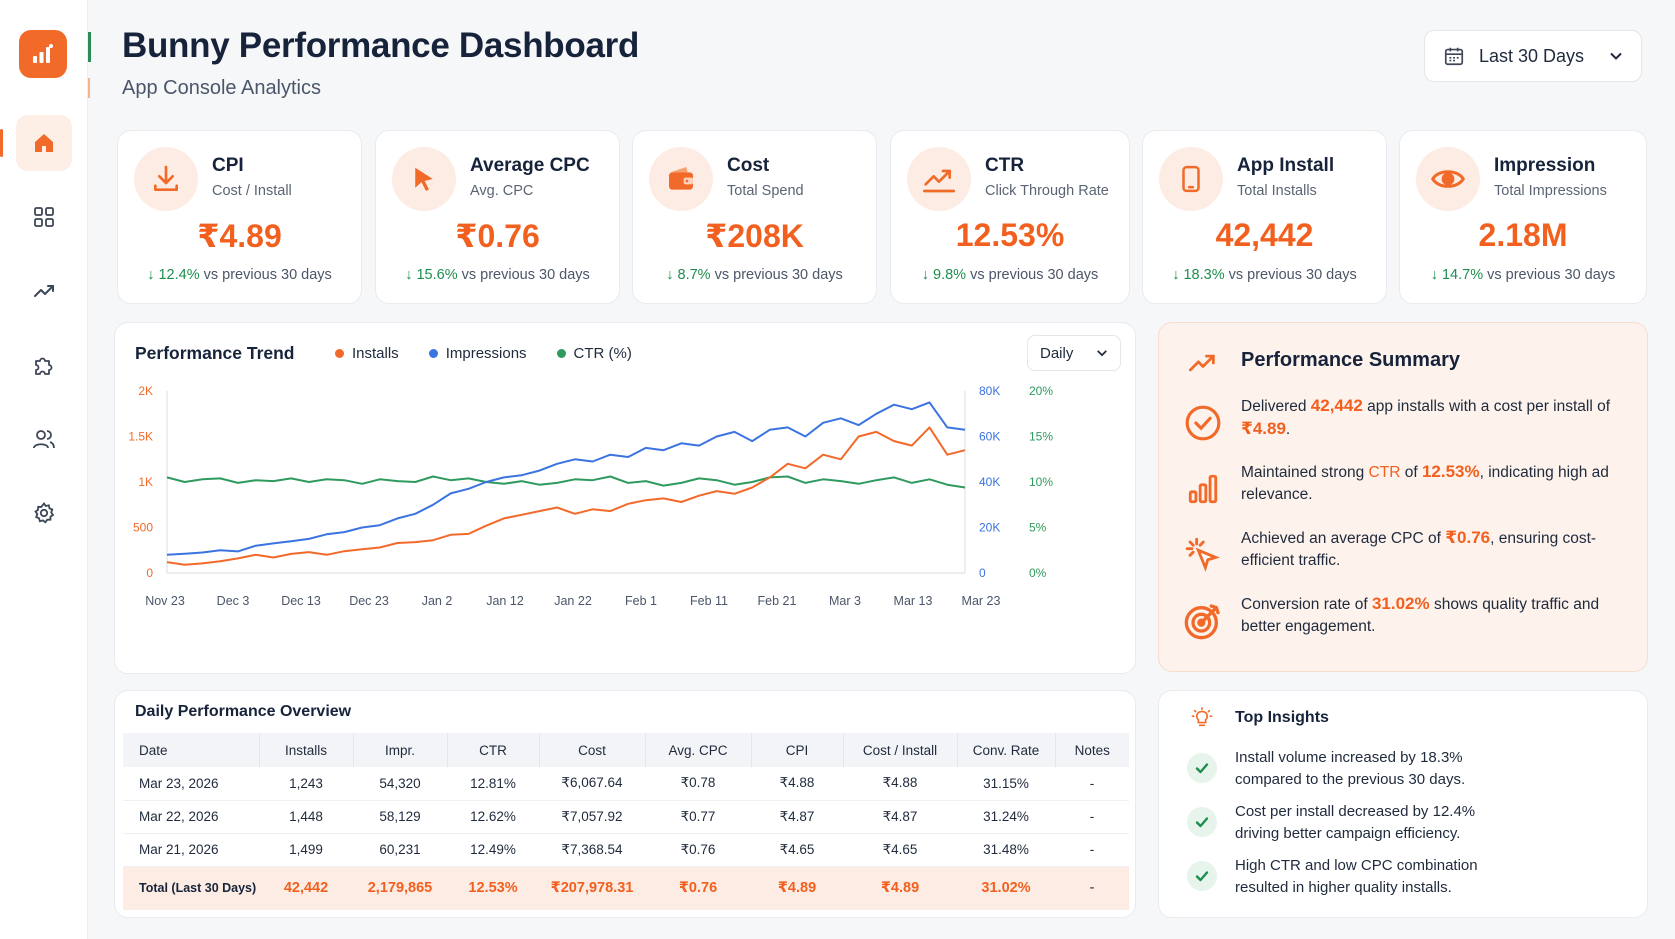 The image size is (1675, 939). I want to click on trend-up-icon, so click(1203, 363).